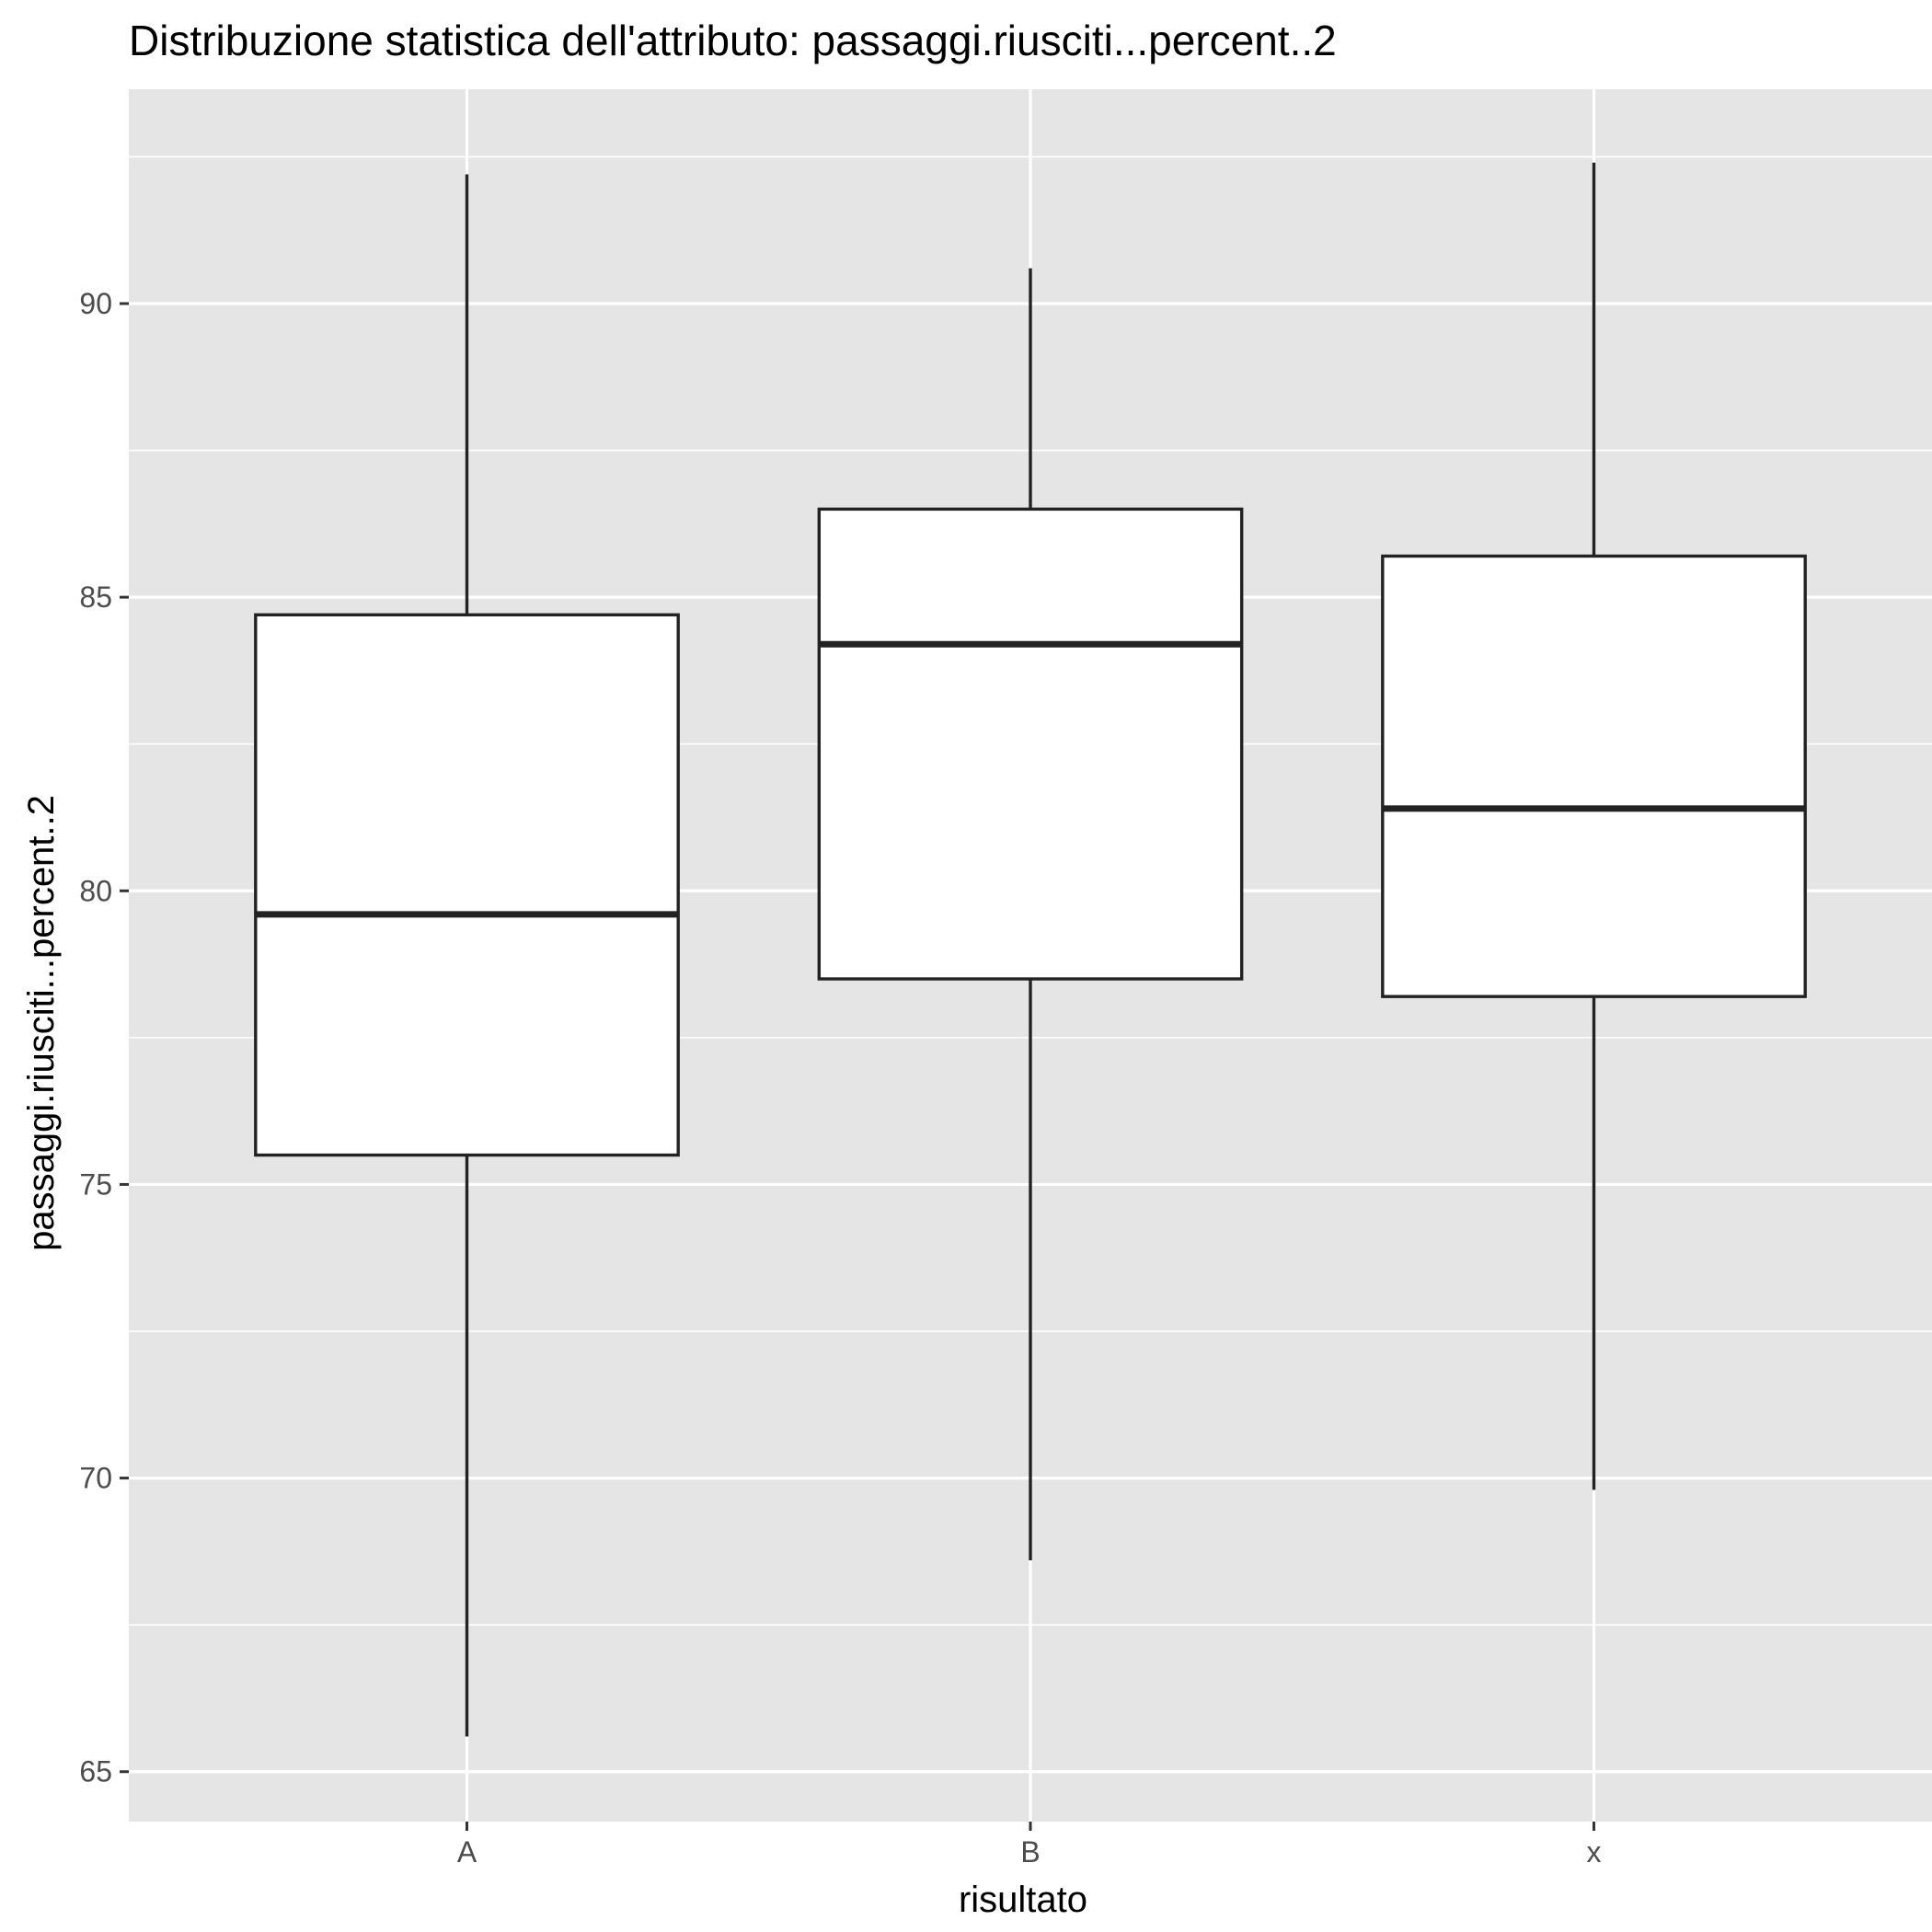 Image resolution: width=1932 pixels, height=1932 pixels. I want to click on y-tick-label: 70, so click(95, 1478).